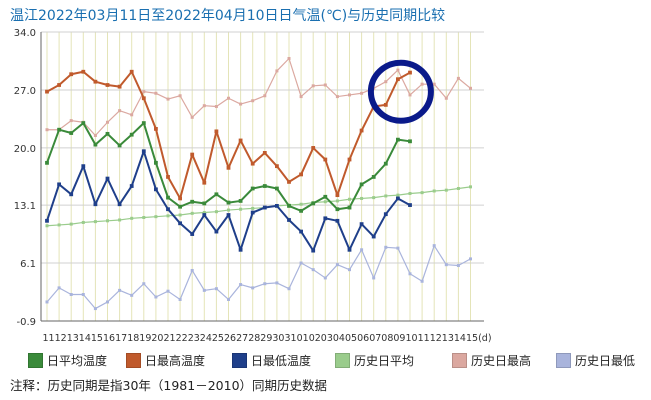 This screenshot has height=400, width=651. I want to click on x-tick-label: 02, so click(315, 338).